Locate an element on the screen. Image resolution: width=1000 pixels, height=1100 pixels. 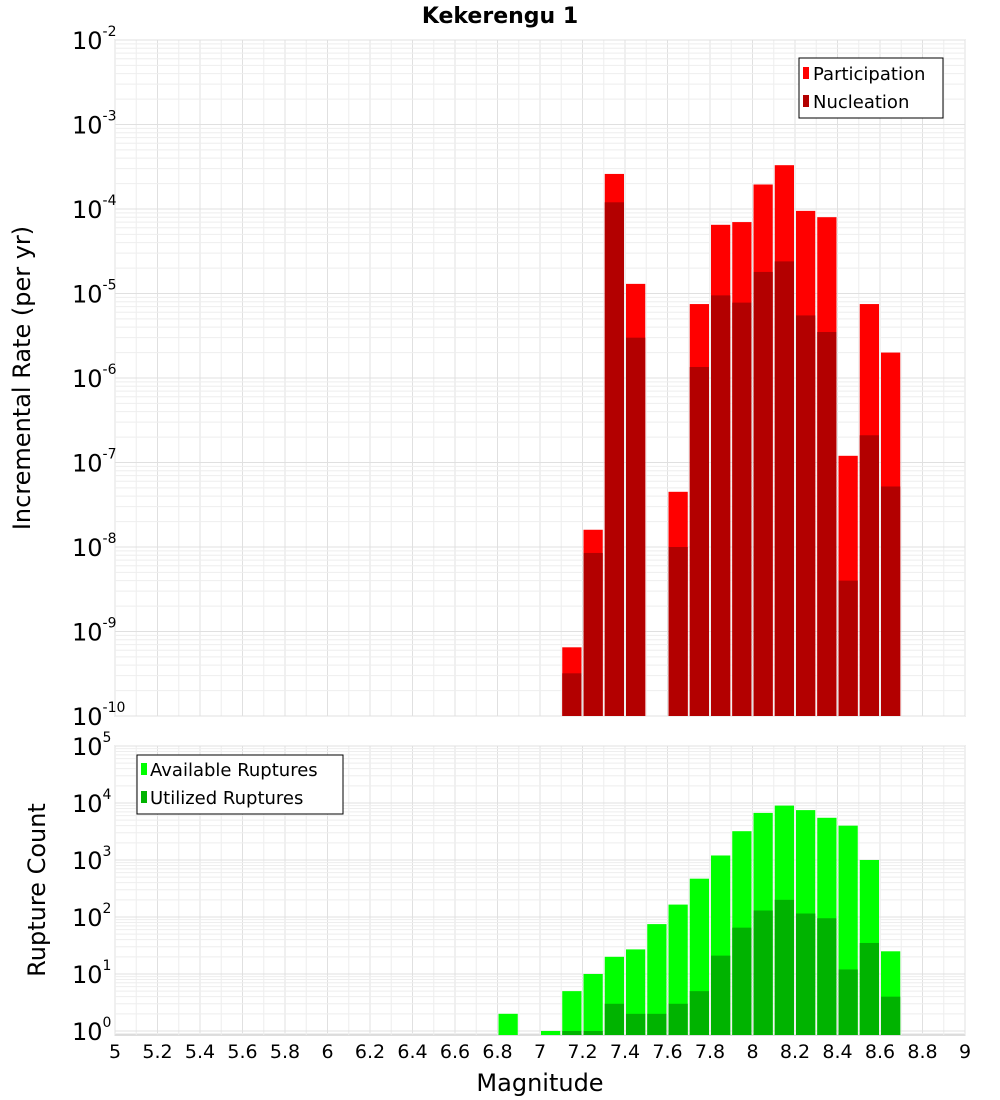
rate-y-tick-label: 10⁻⁹ is located at coordinates (94, 631).